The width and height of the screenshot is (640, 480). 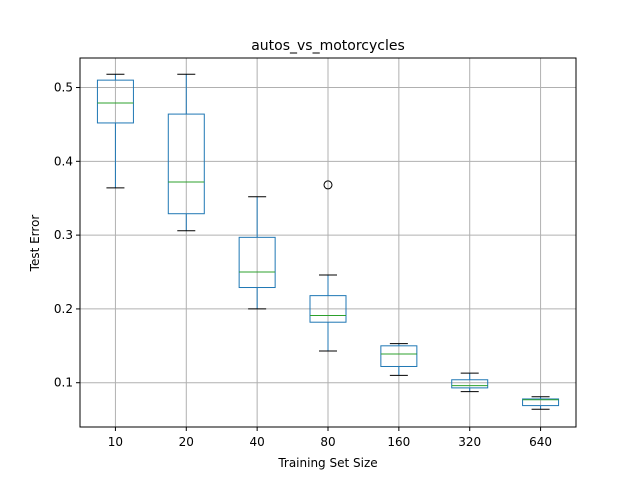 I want to click on x-tick-label: 160, so click(x=398, y=442).